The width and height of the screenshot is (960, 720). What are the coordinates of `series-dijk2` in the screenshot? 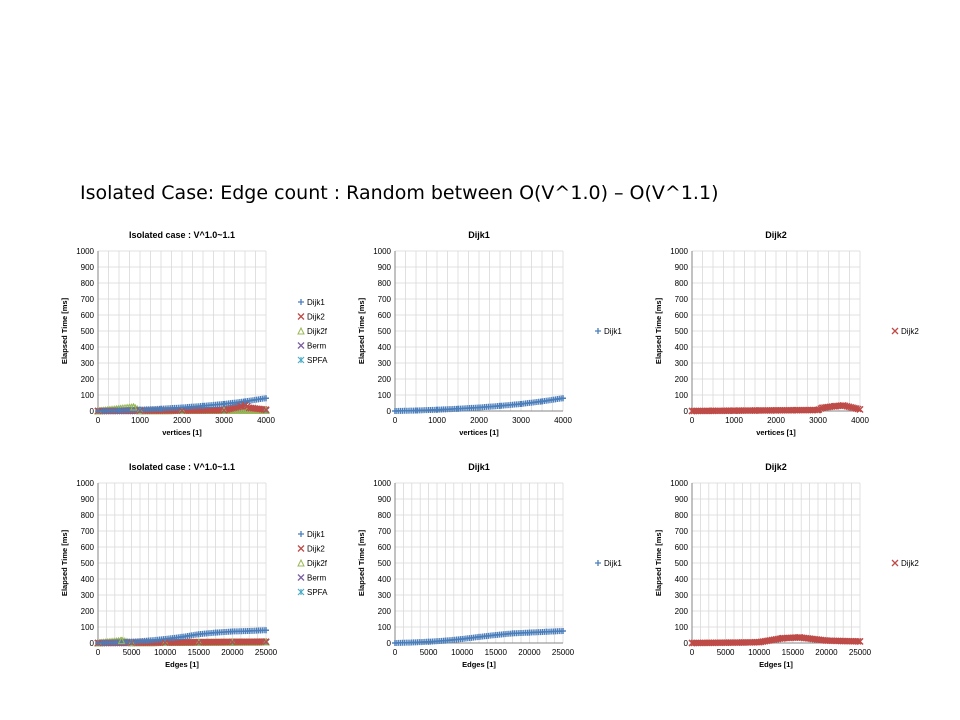 It's located at (182, 642).